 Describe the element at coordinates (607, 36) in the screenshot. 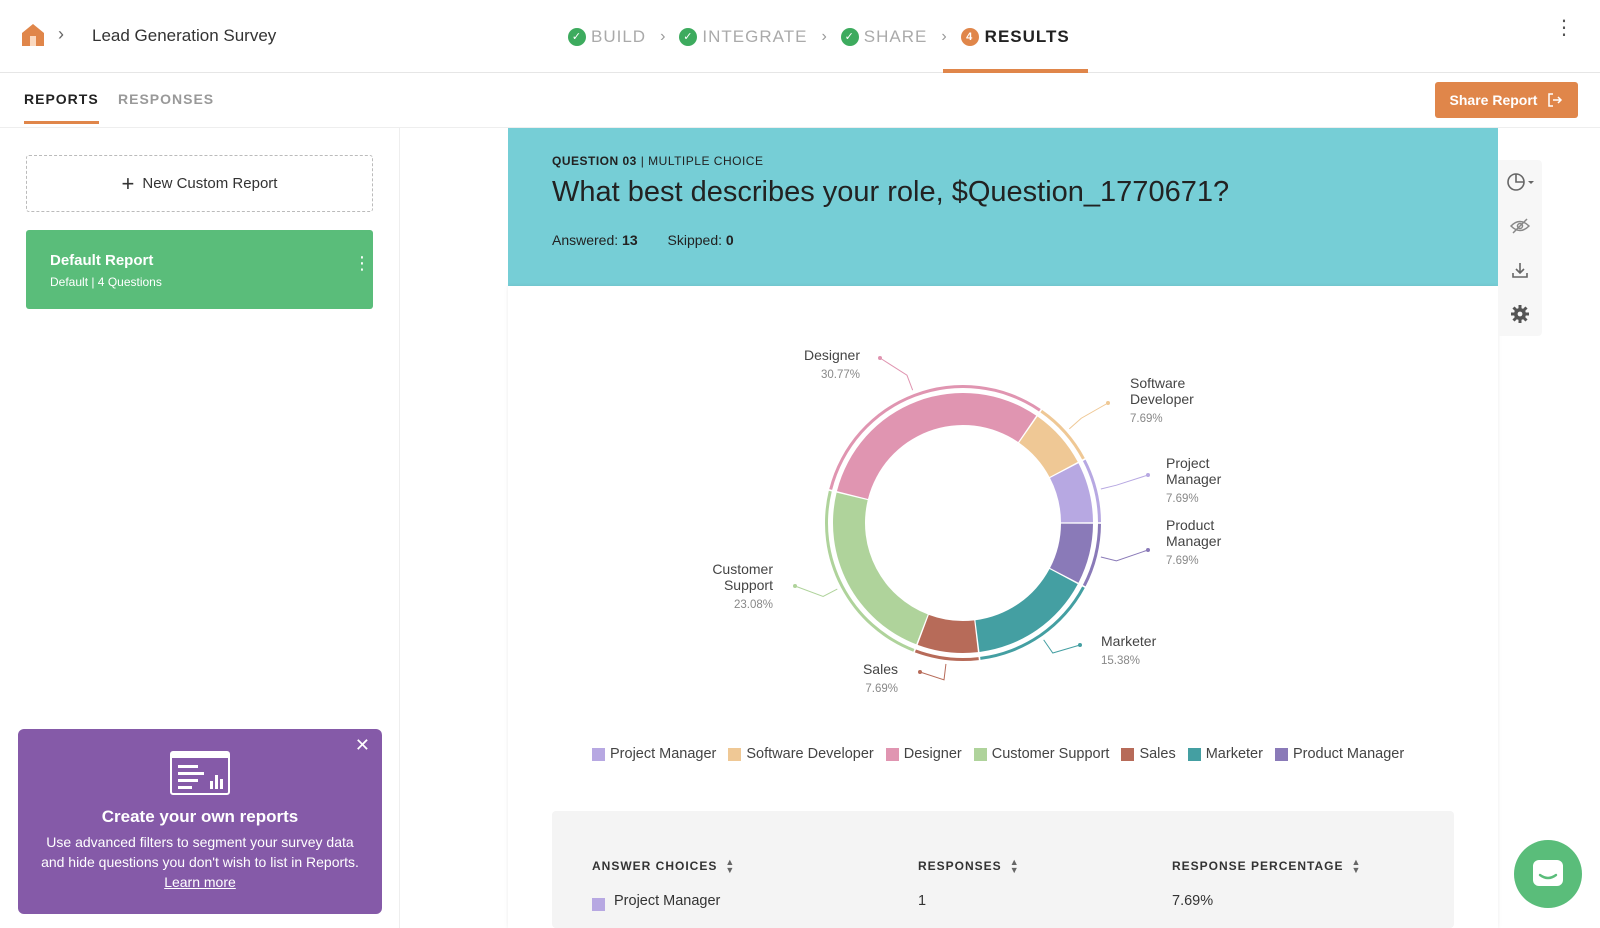

I see `step-build: ✓ BUILD` at that location.